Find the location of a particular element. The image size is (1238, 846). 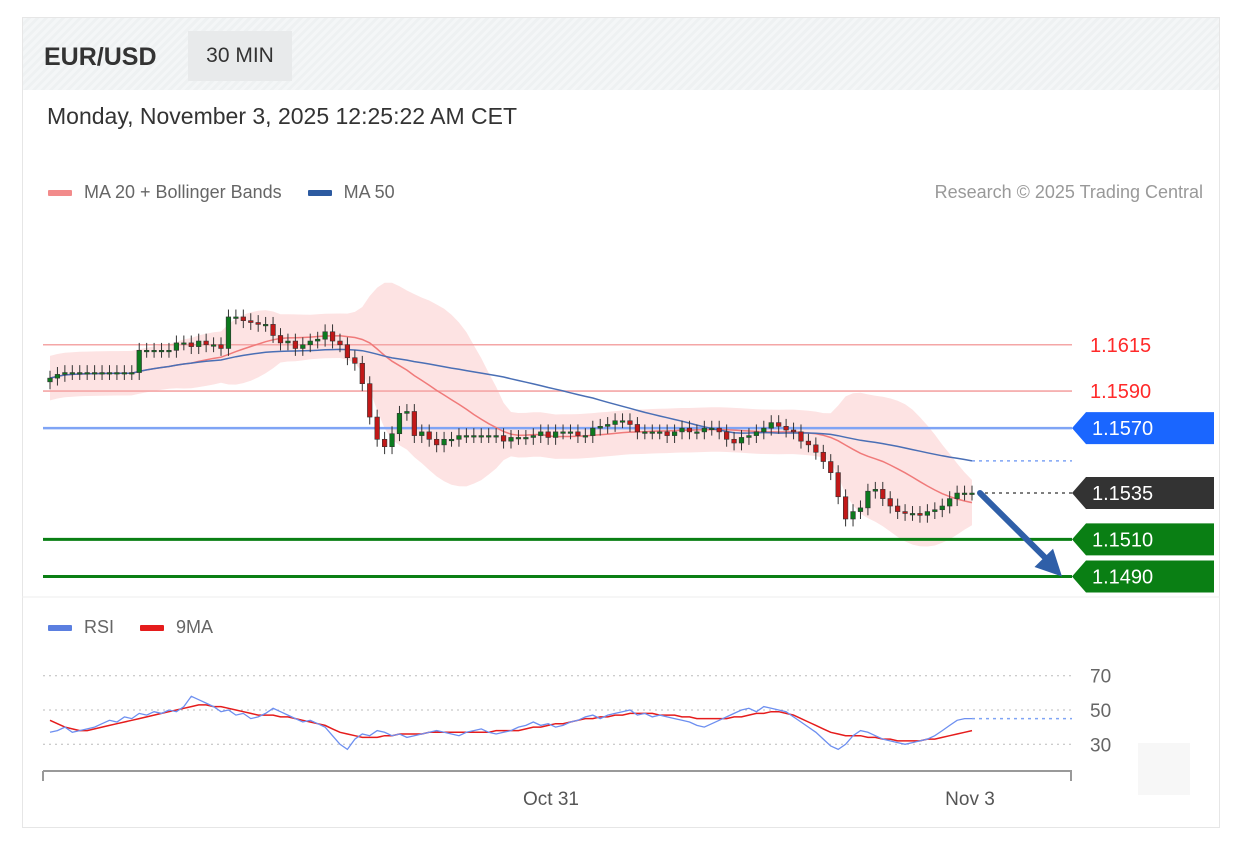

forecast-arrow-shaft is located at coordinates (1016, 529).